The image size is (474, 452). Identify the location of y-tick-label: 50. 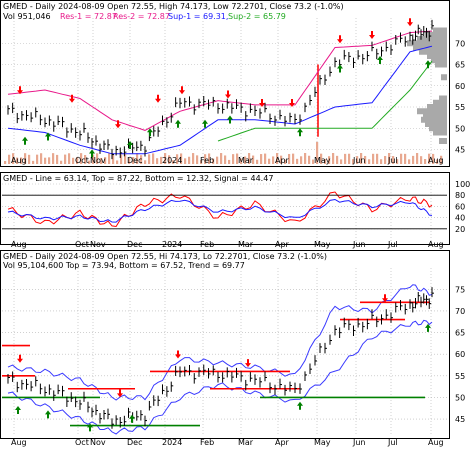
(460, 128).